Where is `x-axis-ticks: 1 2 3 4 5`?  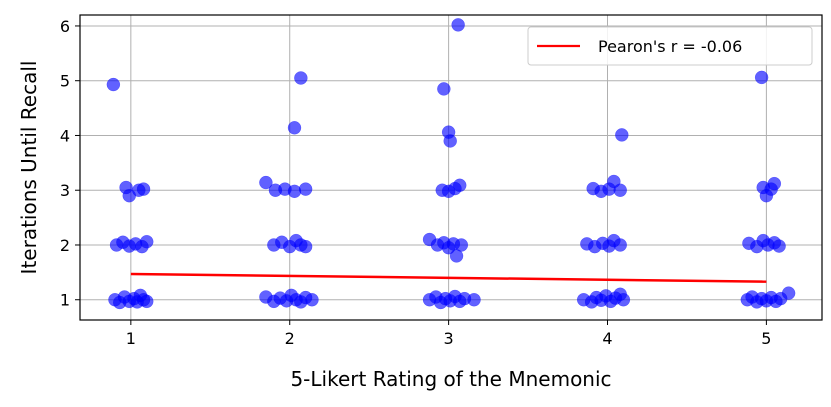
x-axis-ticks: 1 2 3 4 5 is located at coordinates (448, 334).